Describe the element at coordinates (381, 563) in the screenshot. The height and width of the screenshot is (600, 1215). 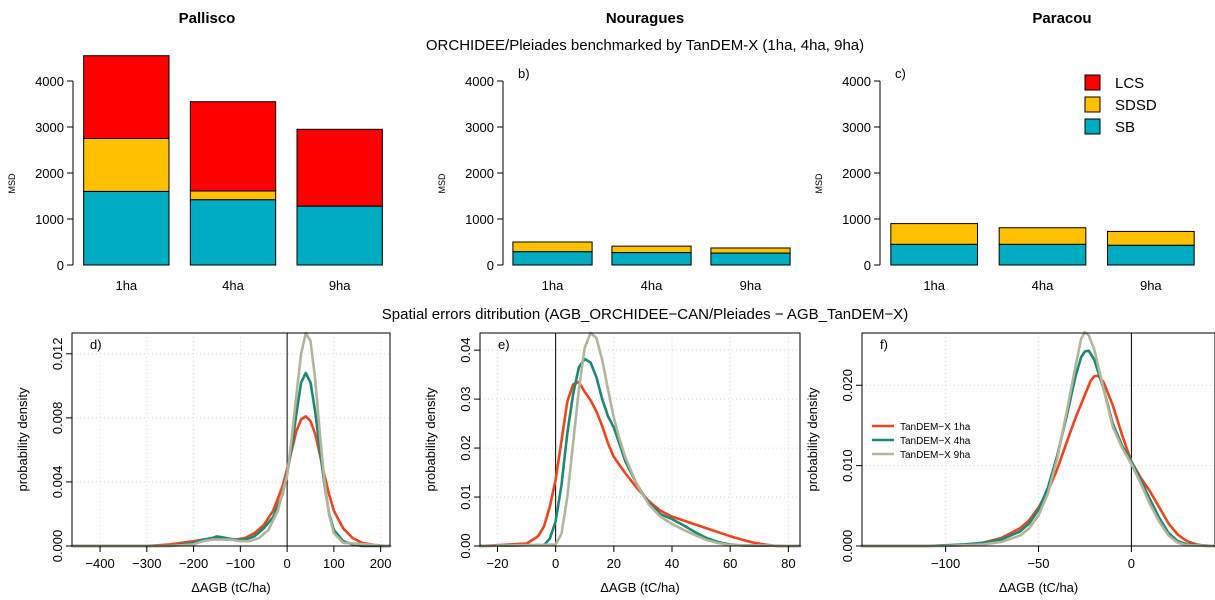
I see `x-tick-label: 200` at that location.